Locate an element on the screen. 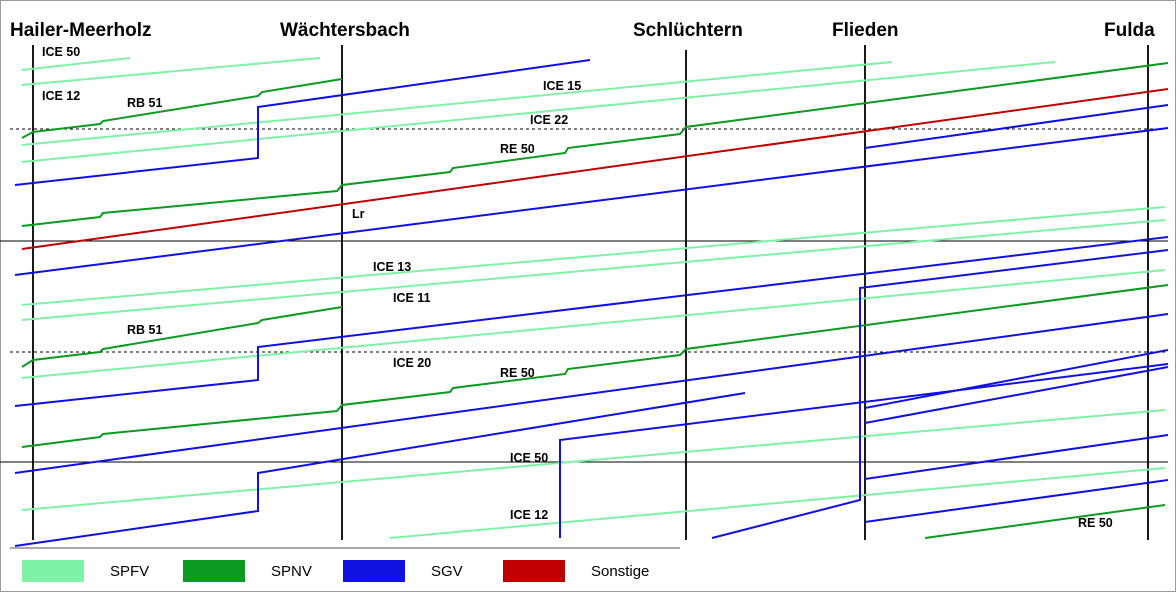 This screenshot has height=592, width=1176. legend-label: SGV is located at coordinates (447, 571).